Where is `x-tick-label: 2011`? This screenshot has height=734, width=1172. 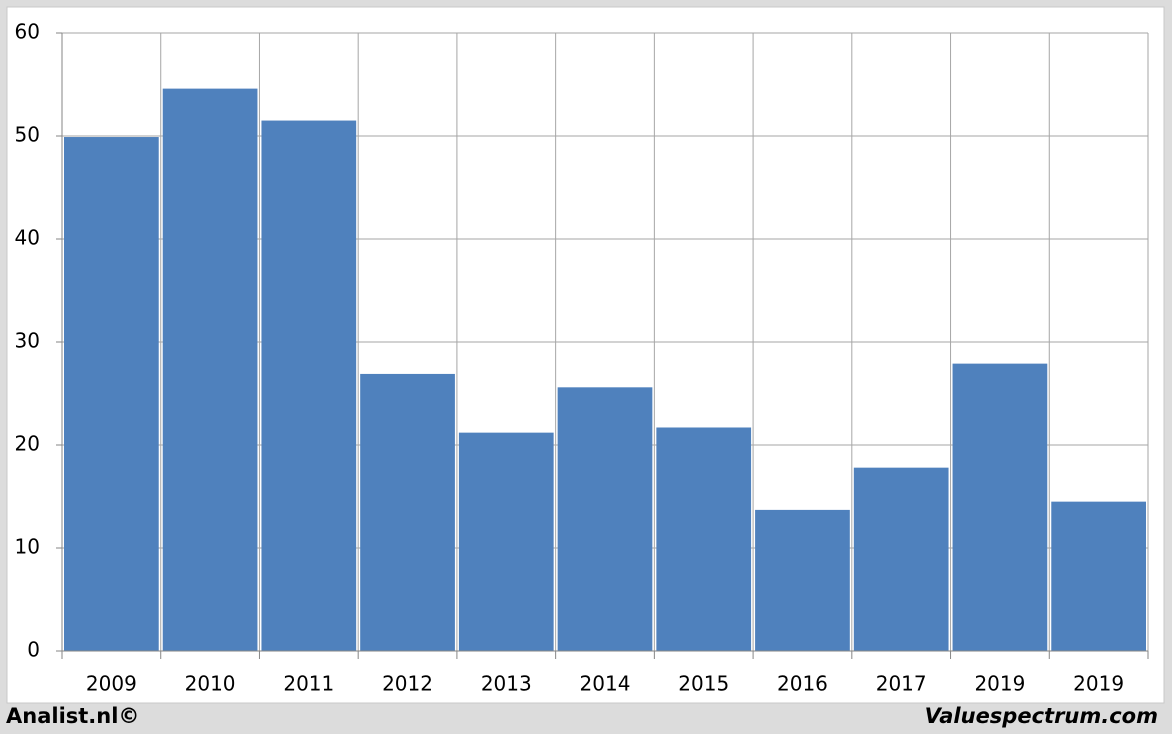
x-tick-label: 2011 is located at coordinates (308, 684).